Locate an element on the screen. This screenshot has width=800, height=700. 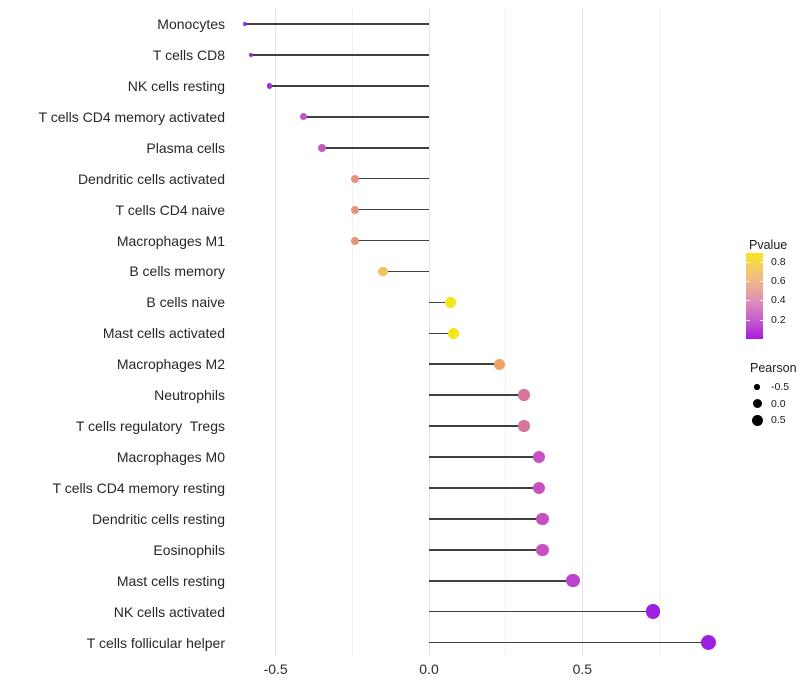
y-axis-label: Macrophages M0 is located at coordinates (170, 457).